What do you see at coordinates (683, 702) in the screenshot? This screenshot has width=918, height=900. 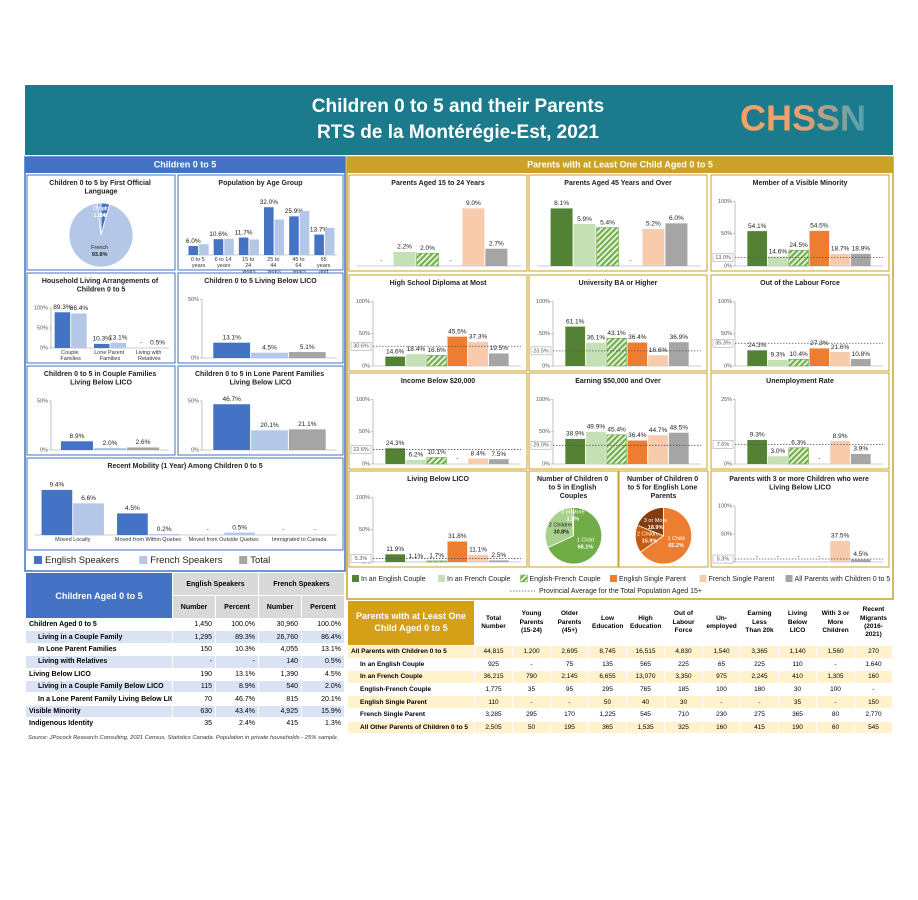 I see `table-cell: 30` at bounding box center [683, 702].